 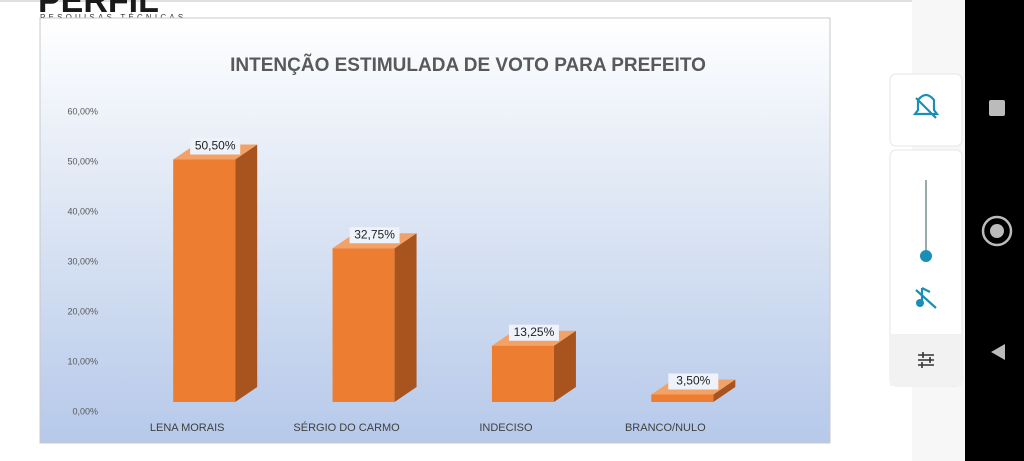 I want to click on y-tick-label: 20,00%, so click(x=82, y=311).